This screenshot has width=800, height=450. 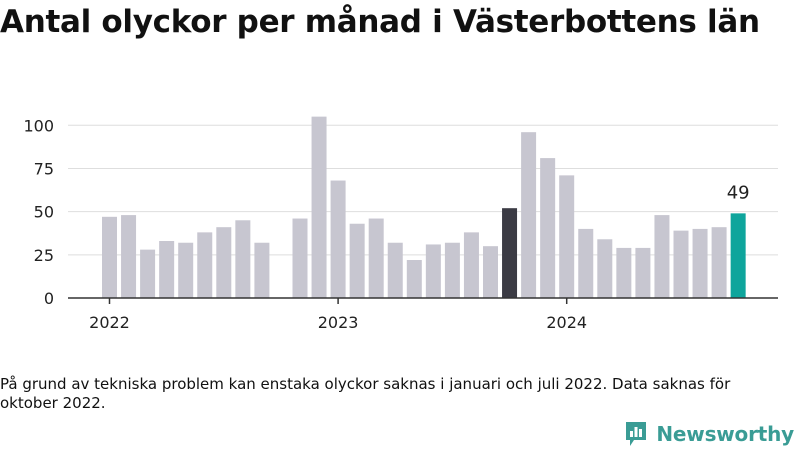 I want to click on y-tick-label: 0, so click(x=49, y=298).